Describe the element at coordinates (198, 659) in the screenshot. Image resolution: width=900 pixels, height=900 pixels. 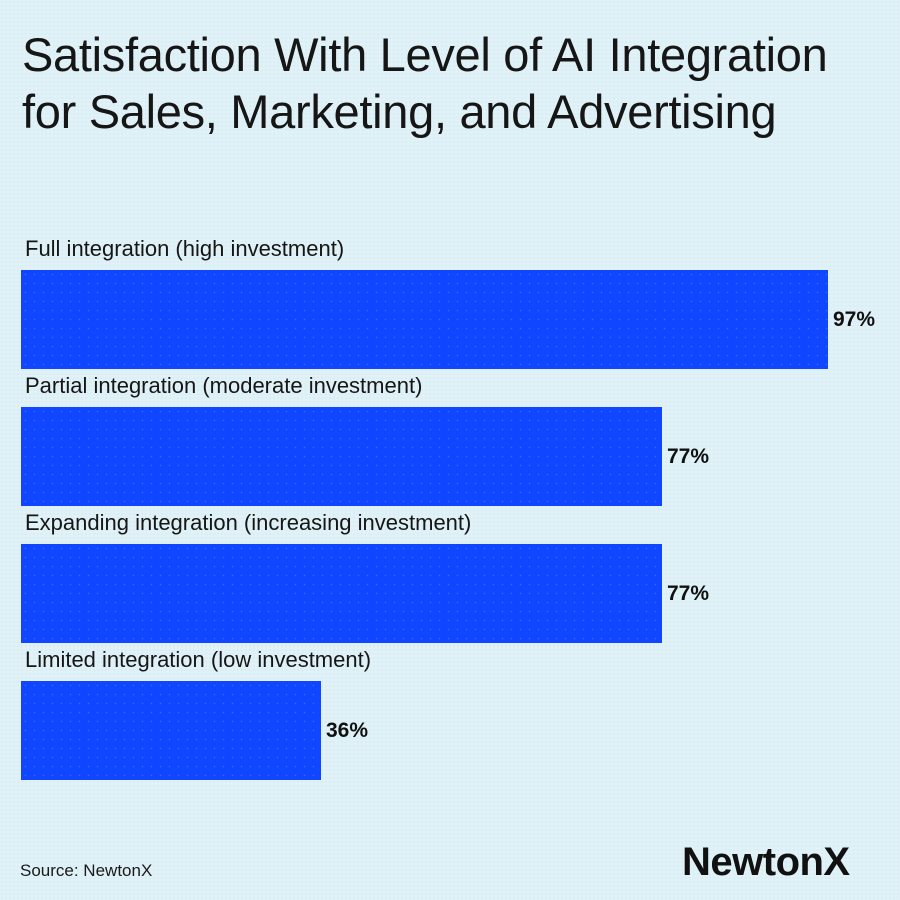
I see `category-label: Limited integration (low investment)` at that location.